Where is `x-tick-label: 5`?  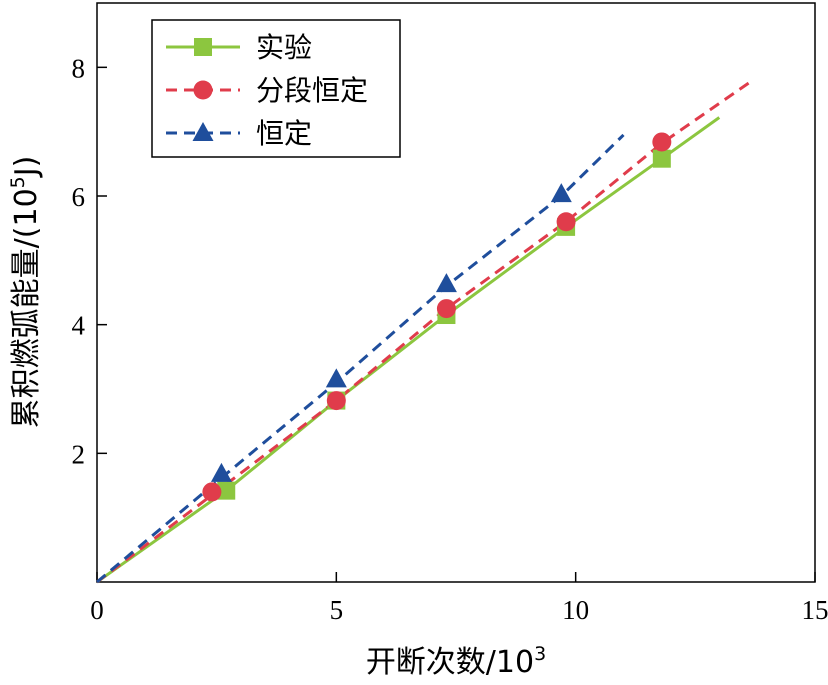
x-tick-label: 5 is located at coordinates (337, 610).